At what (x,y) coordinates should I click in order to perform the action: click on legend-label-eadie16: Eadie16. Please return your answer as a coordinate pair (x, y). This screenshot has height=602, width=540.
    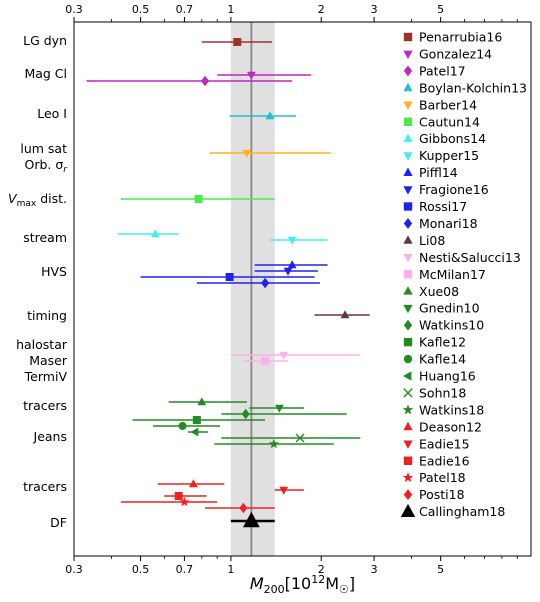
    Looking at the image, I should click on (444, 460).